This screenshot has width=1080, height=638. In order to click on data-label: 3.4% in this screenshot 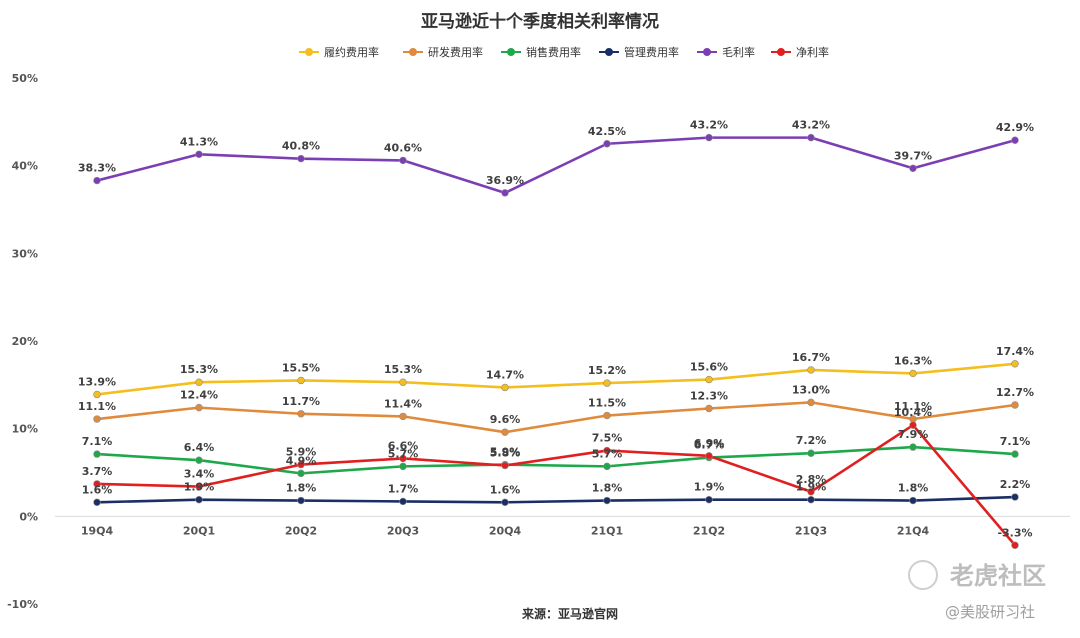, I will do `click(199, 474)`.